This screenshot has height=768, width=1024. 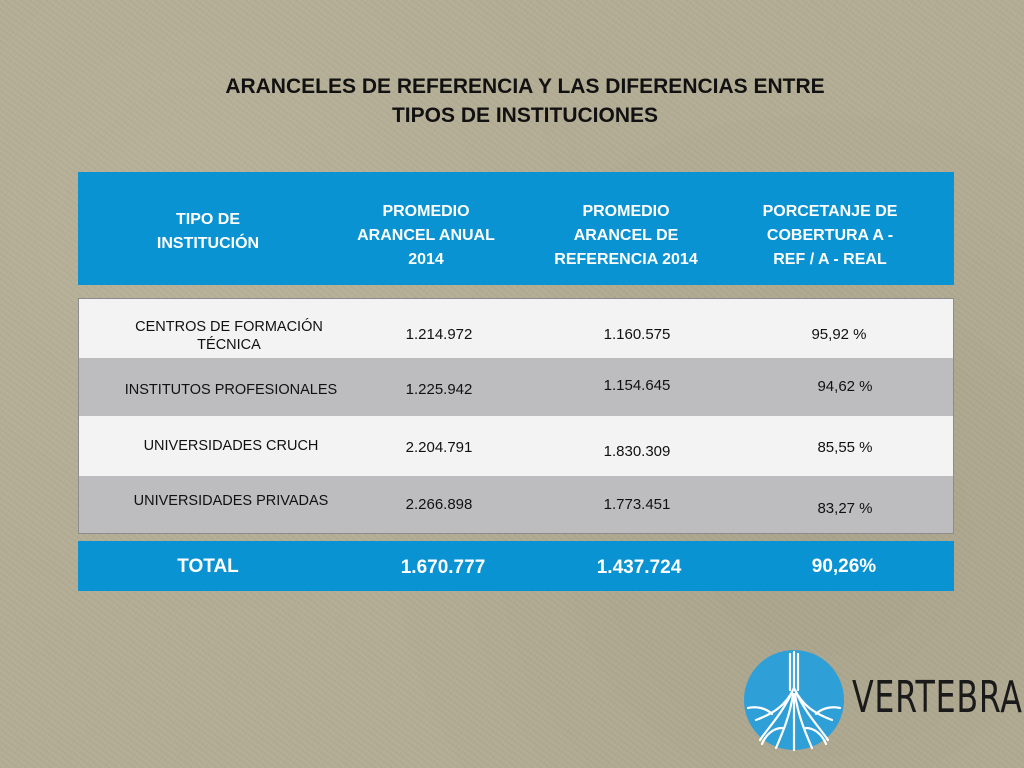 I want to click on header-line: TIPO DE, so click(x=207, y=219).